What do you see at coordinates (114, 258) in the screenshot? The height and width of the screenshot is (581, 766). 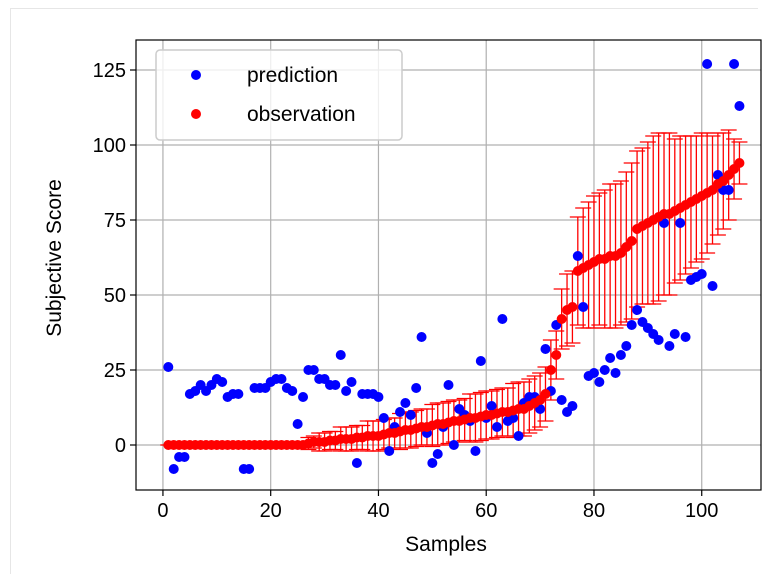 I see `y-axis-ticks: 0 25 50 75 100 125` at bounding box center [114, 258].